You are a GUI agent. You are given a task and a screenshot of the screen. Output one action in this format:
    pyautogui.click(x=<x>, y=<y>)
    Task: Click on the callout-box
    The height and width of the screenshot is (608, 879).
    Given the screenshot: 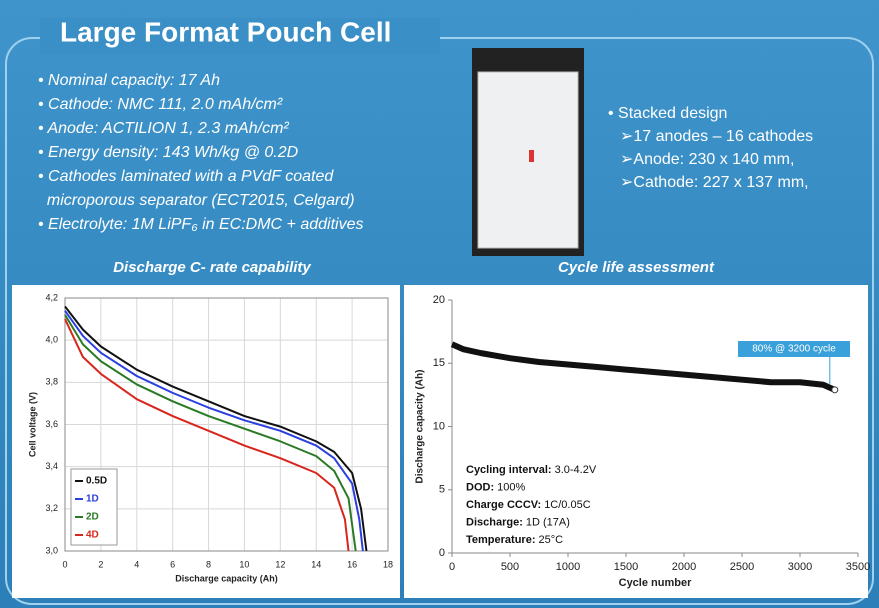 What is the action you would take?
    pyautogui.click(x=794, y=349)
    